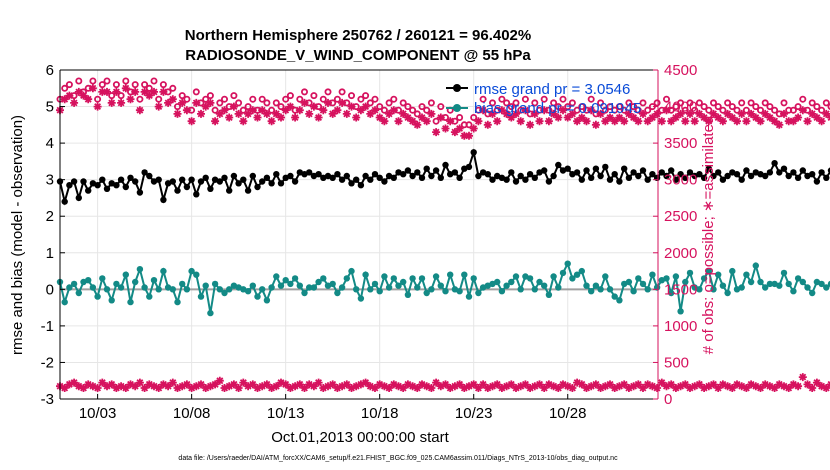 This screenshot has width=830, height=470. Describe the element at coordinates (53, 235) in the screenshot. I see `y-axis-ticks: -3 -2 -1 0 1 2 3 4 5 6` at that location.